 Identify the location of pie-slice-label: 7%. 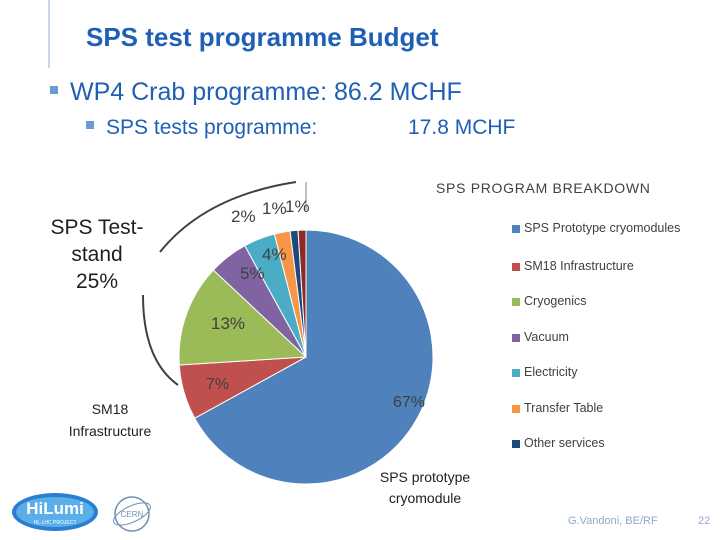
(217, 384).